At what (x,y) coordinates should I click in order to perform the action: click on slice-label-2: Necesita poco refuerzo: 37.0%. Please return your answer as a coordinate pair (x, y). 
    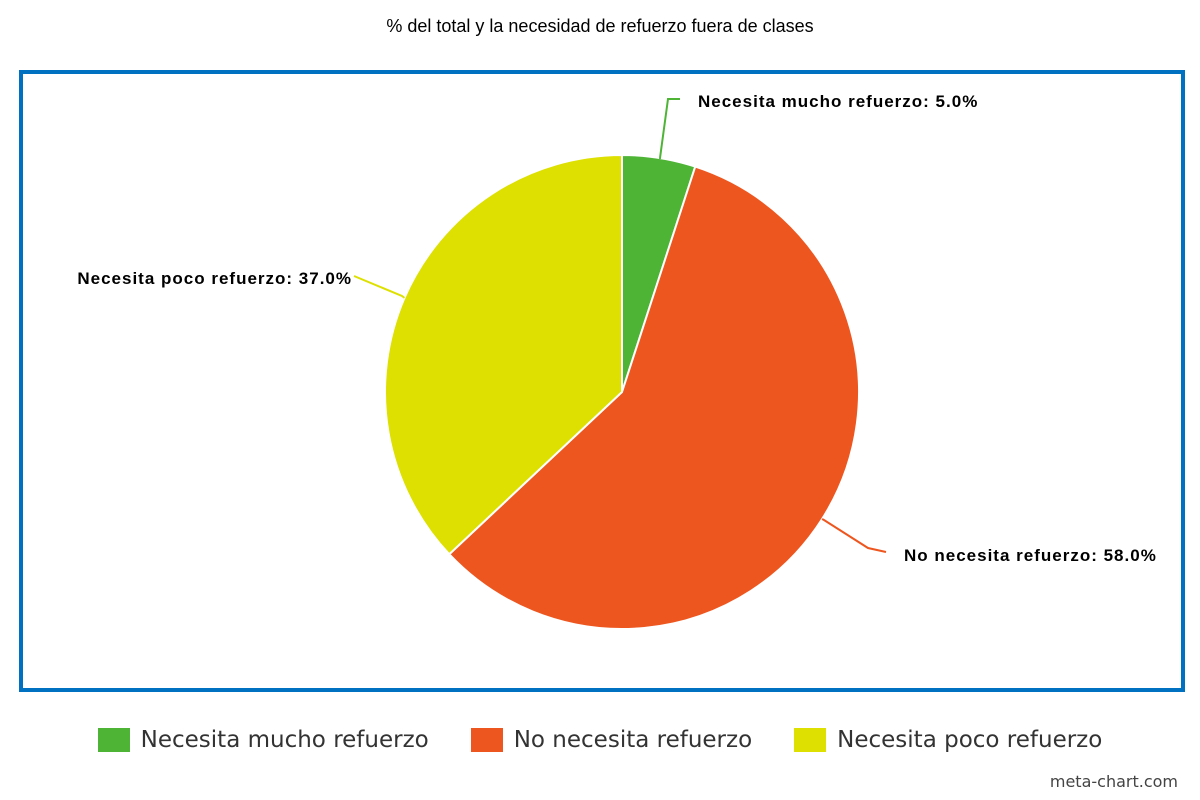
    Looking at the image, I should click on (214, 278).